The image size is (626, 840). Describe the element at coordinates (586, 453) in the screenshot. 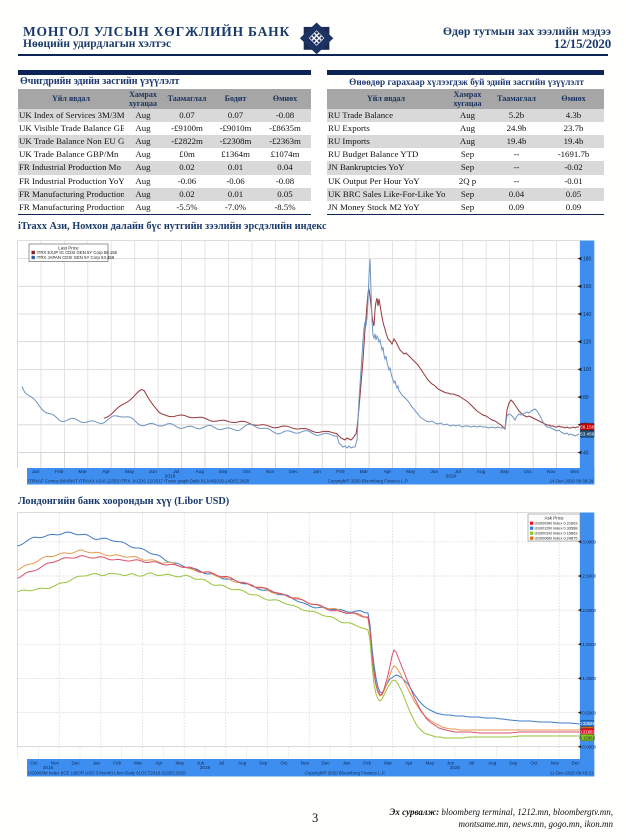

I see `svg-text: 40` at that location.